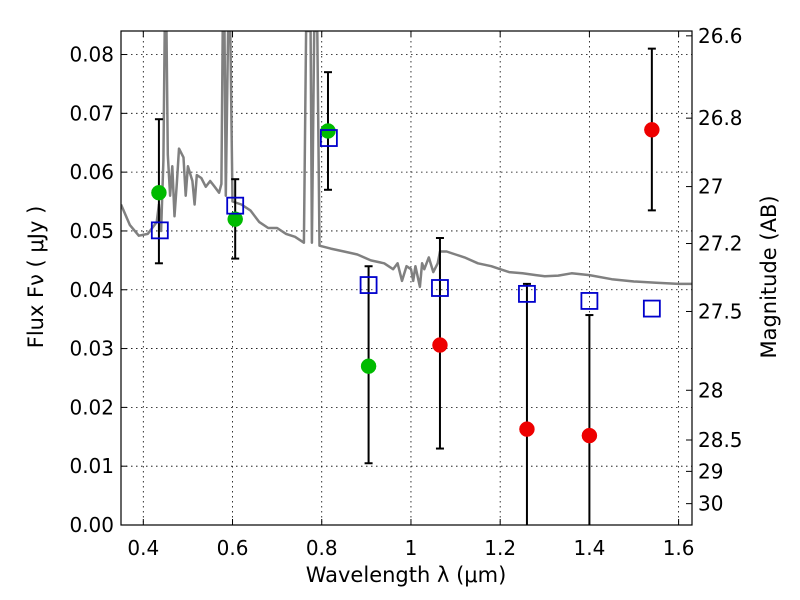 This screenshot has height=600, width=800. What do you see at coordinates (720, 244) in the screenshot?
I see `right-tick-label: 27.2` at bounding box center [720, 244].